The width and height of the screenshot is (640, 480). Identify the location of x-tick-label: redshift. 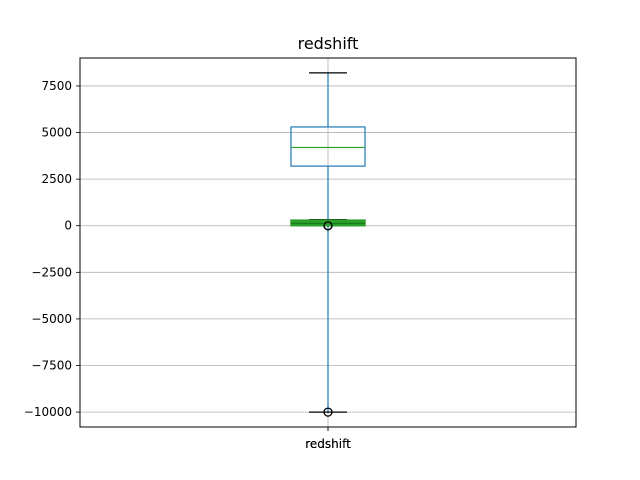
(328, 444).